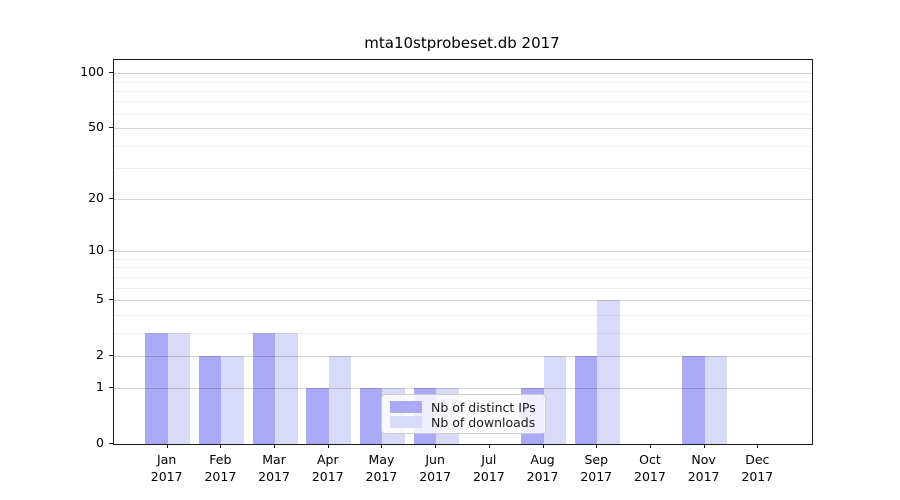 The width and height of the screenshot is (900, 500). I want to click on x-tick-label-sep: Sep 2017, so click(596, 468).